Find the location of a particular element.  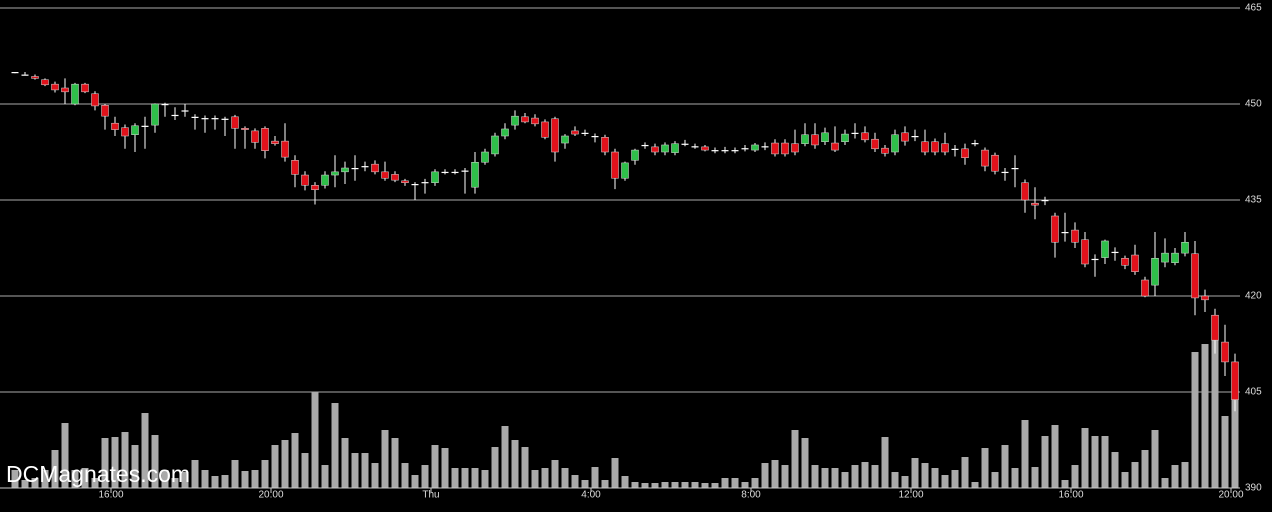

x-tick-label: 16:00 is located at coordinates (110, 495).